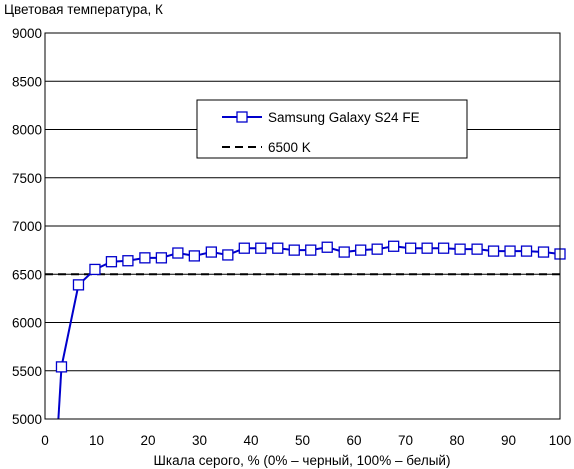  I want to click on legend: Samsung Galaxy S24 FE 6500 K, so click(332, 129).